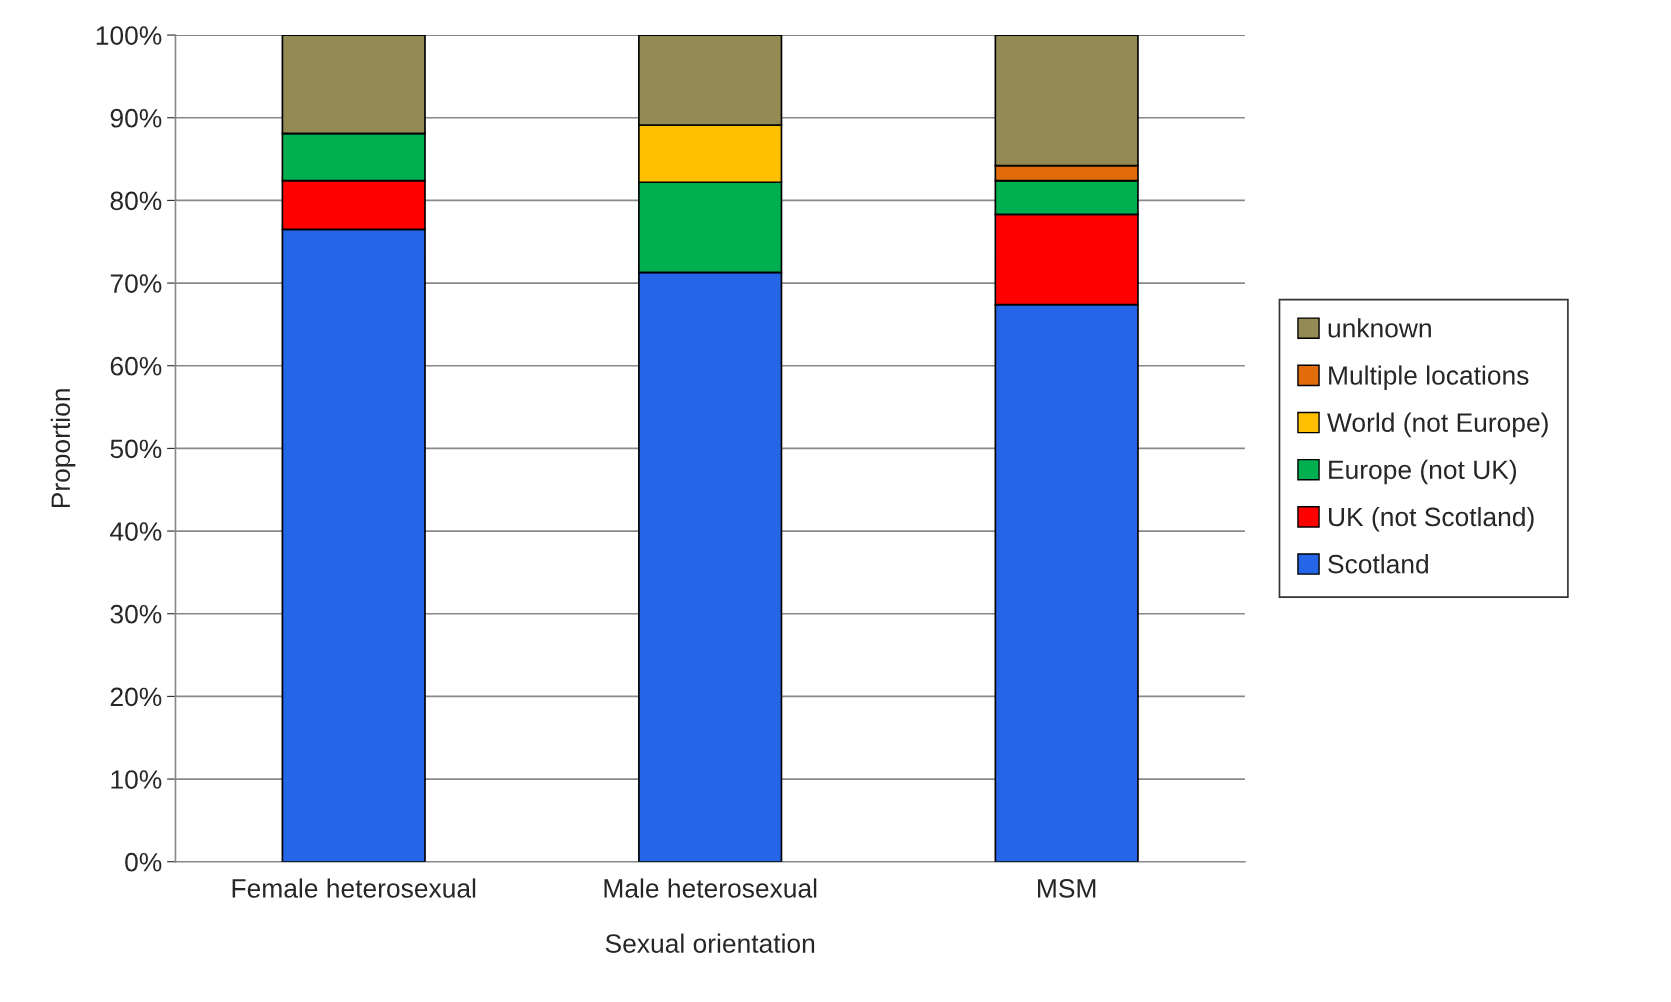  I want to click on legend-label: Scotland, so click(1378, 564).